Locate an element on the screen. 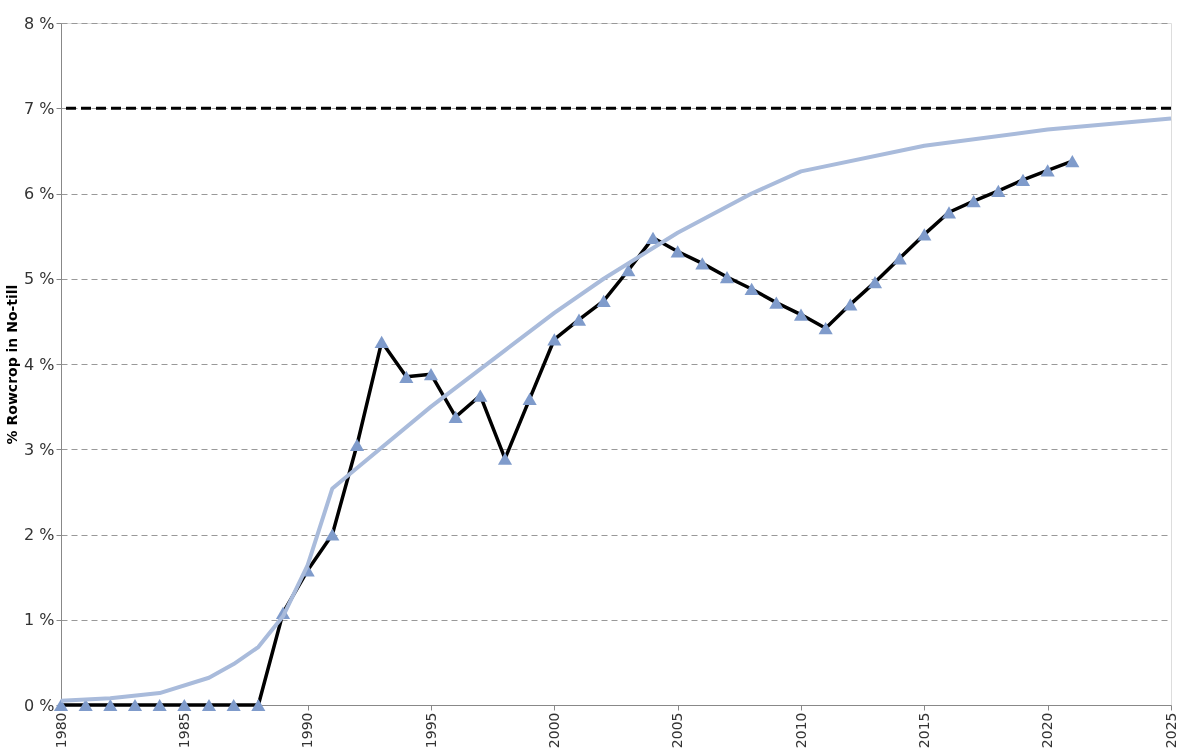  y-tick-label: 7 % is located at coordinates (39, 108).